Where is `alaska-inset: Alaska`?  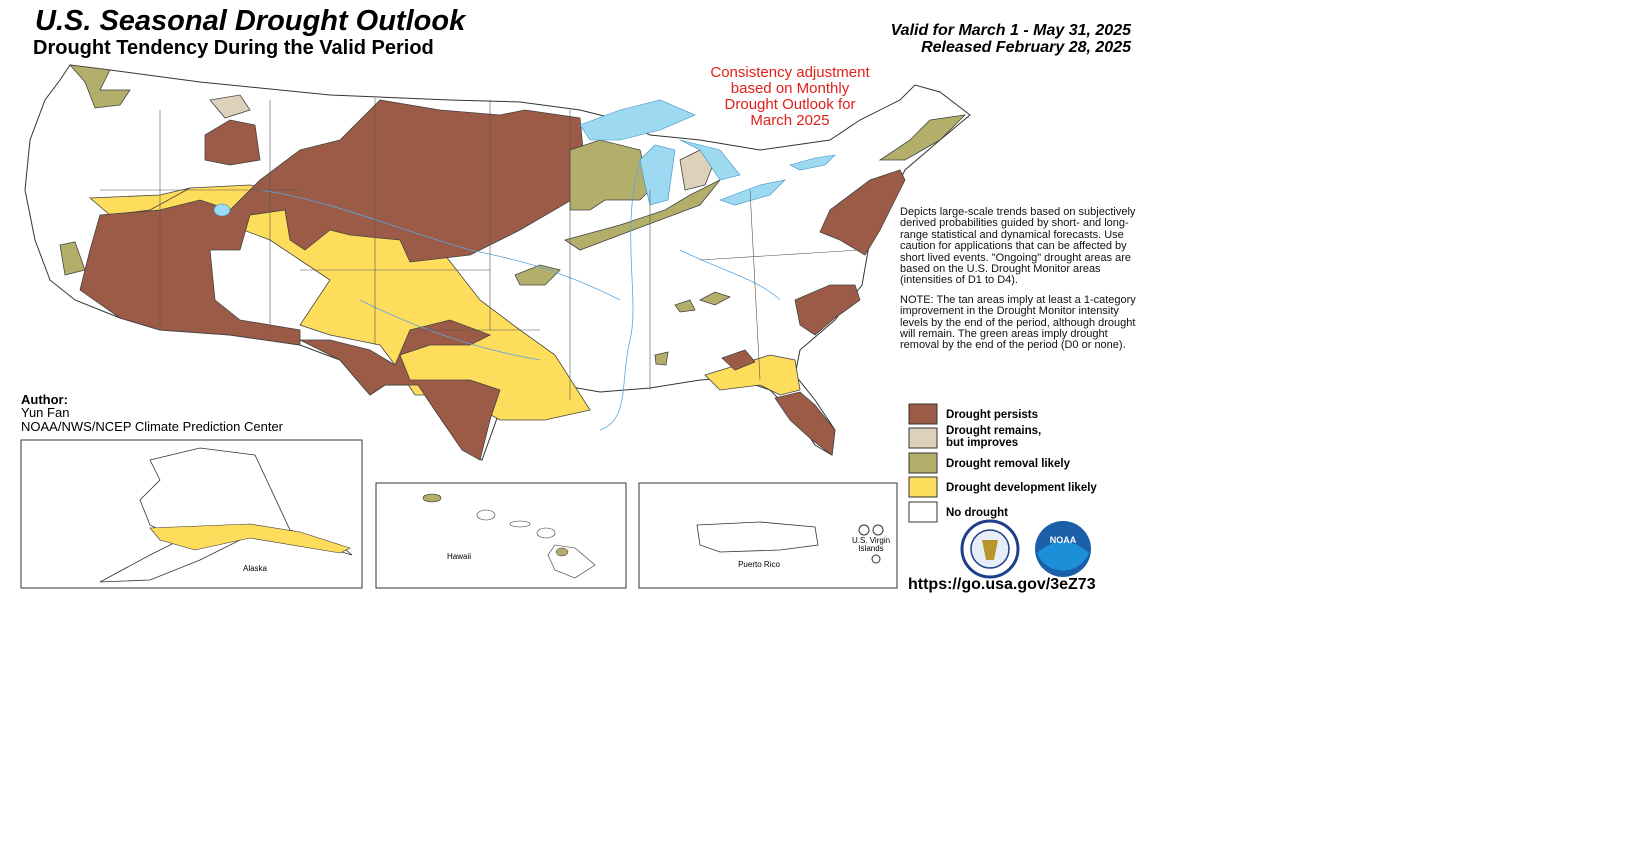 alaska-inset: Alaska is located at coordinates (191, 514).